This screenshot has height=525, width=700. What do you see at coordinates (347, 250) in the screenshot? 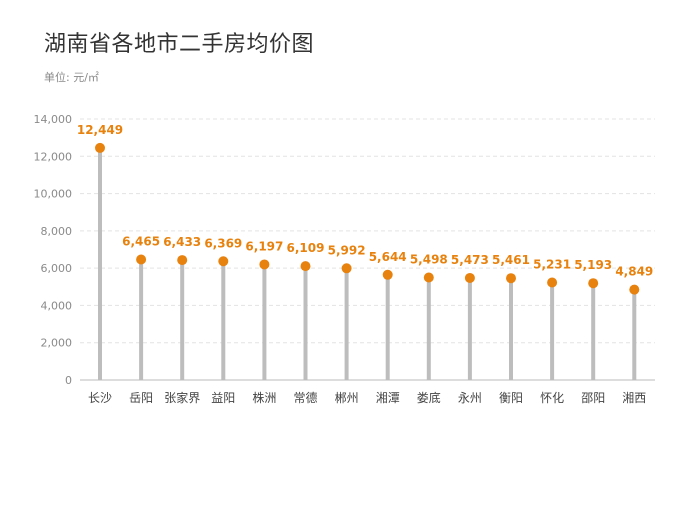
I see `data-value-label: 5,992` at bounding box center [347, 250].